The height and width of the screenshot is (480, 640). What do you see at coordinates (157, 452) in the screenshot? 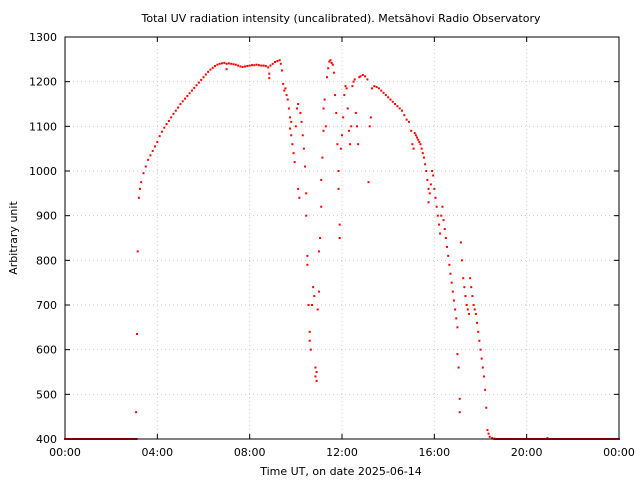
I see `x-tick-label: 04:00` at bounding box center [157, 452].